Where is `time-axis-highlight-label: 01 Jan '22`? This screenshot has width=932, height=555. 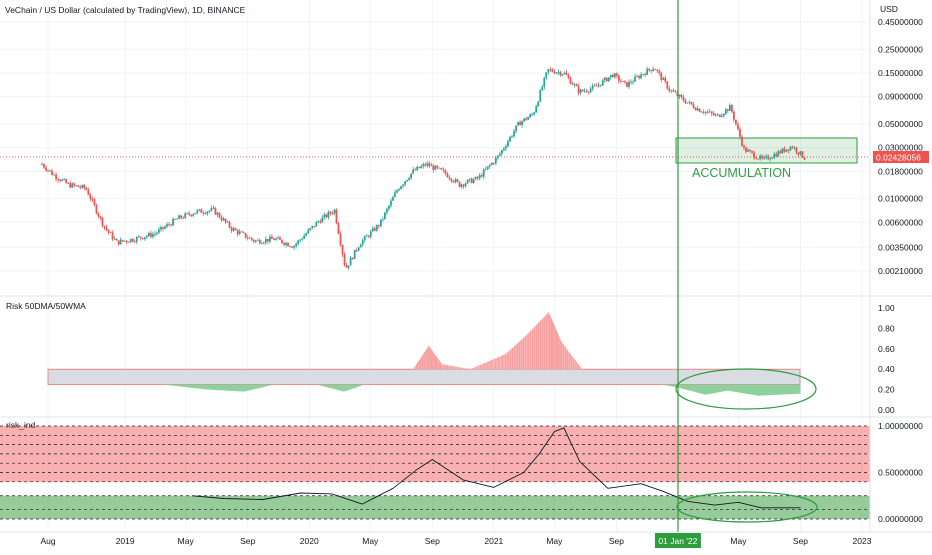
time-axis-highlight-label: 01 Jan '22 is located at coordinates (677, 541).